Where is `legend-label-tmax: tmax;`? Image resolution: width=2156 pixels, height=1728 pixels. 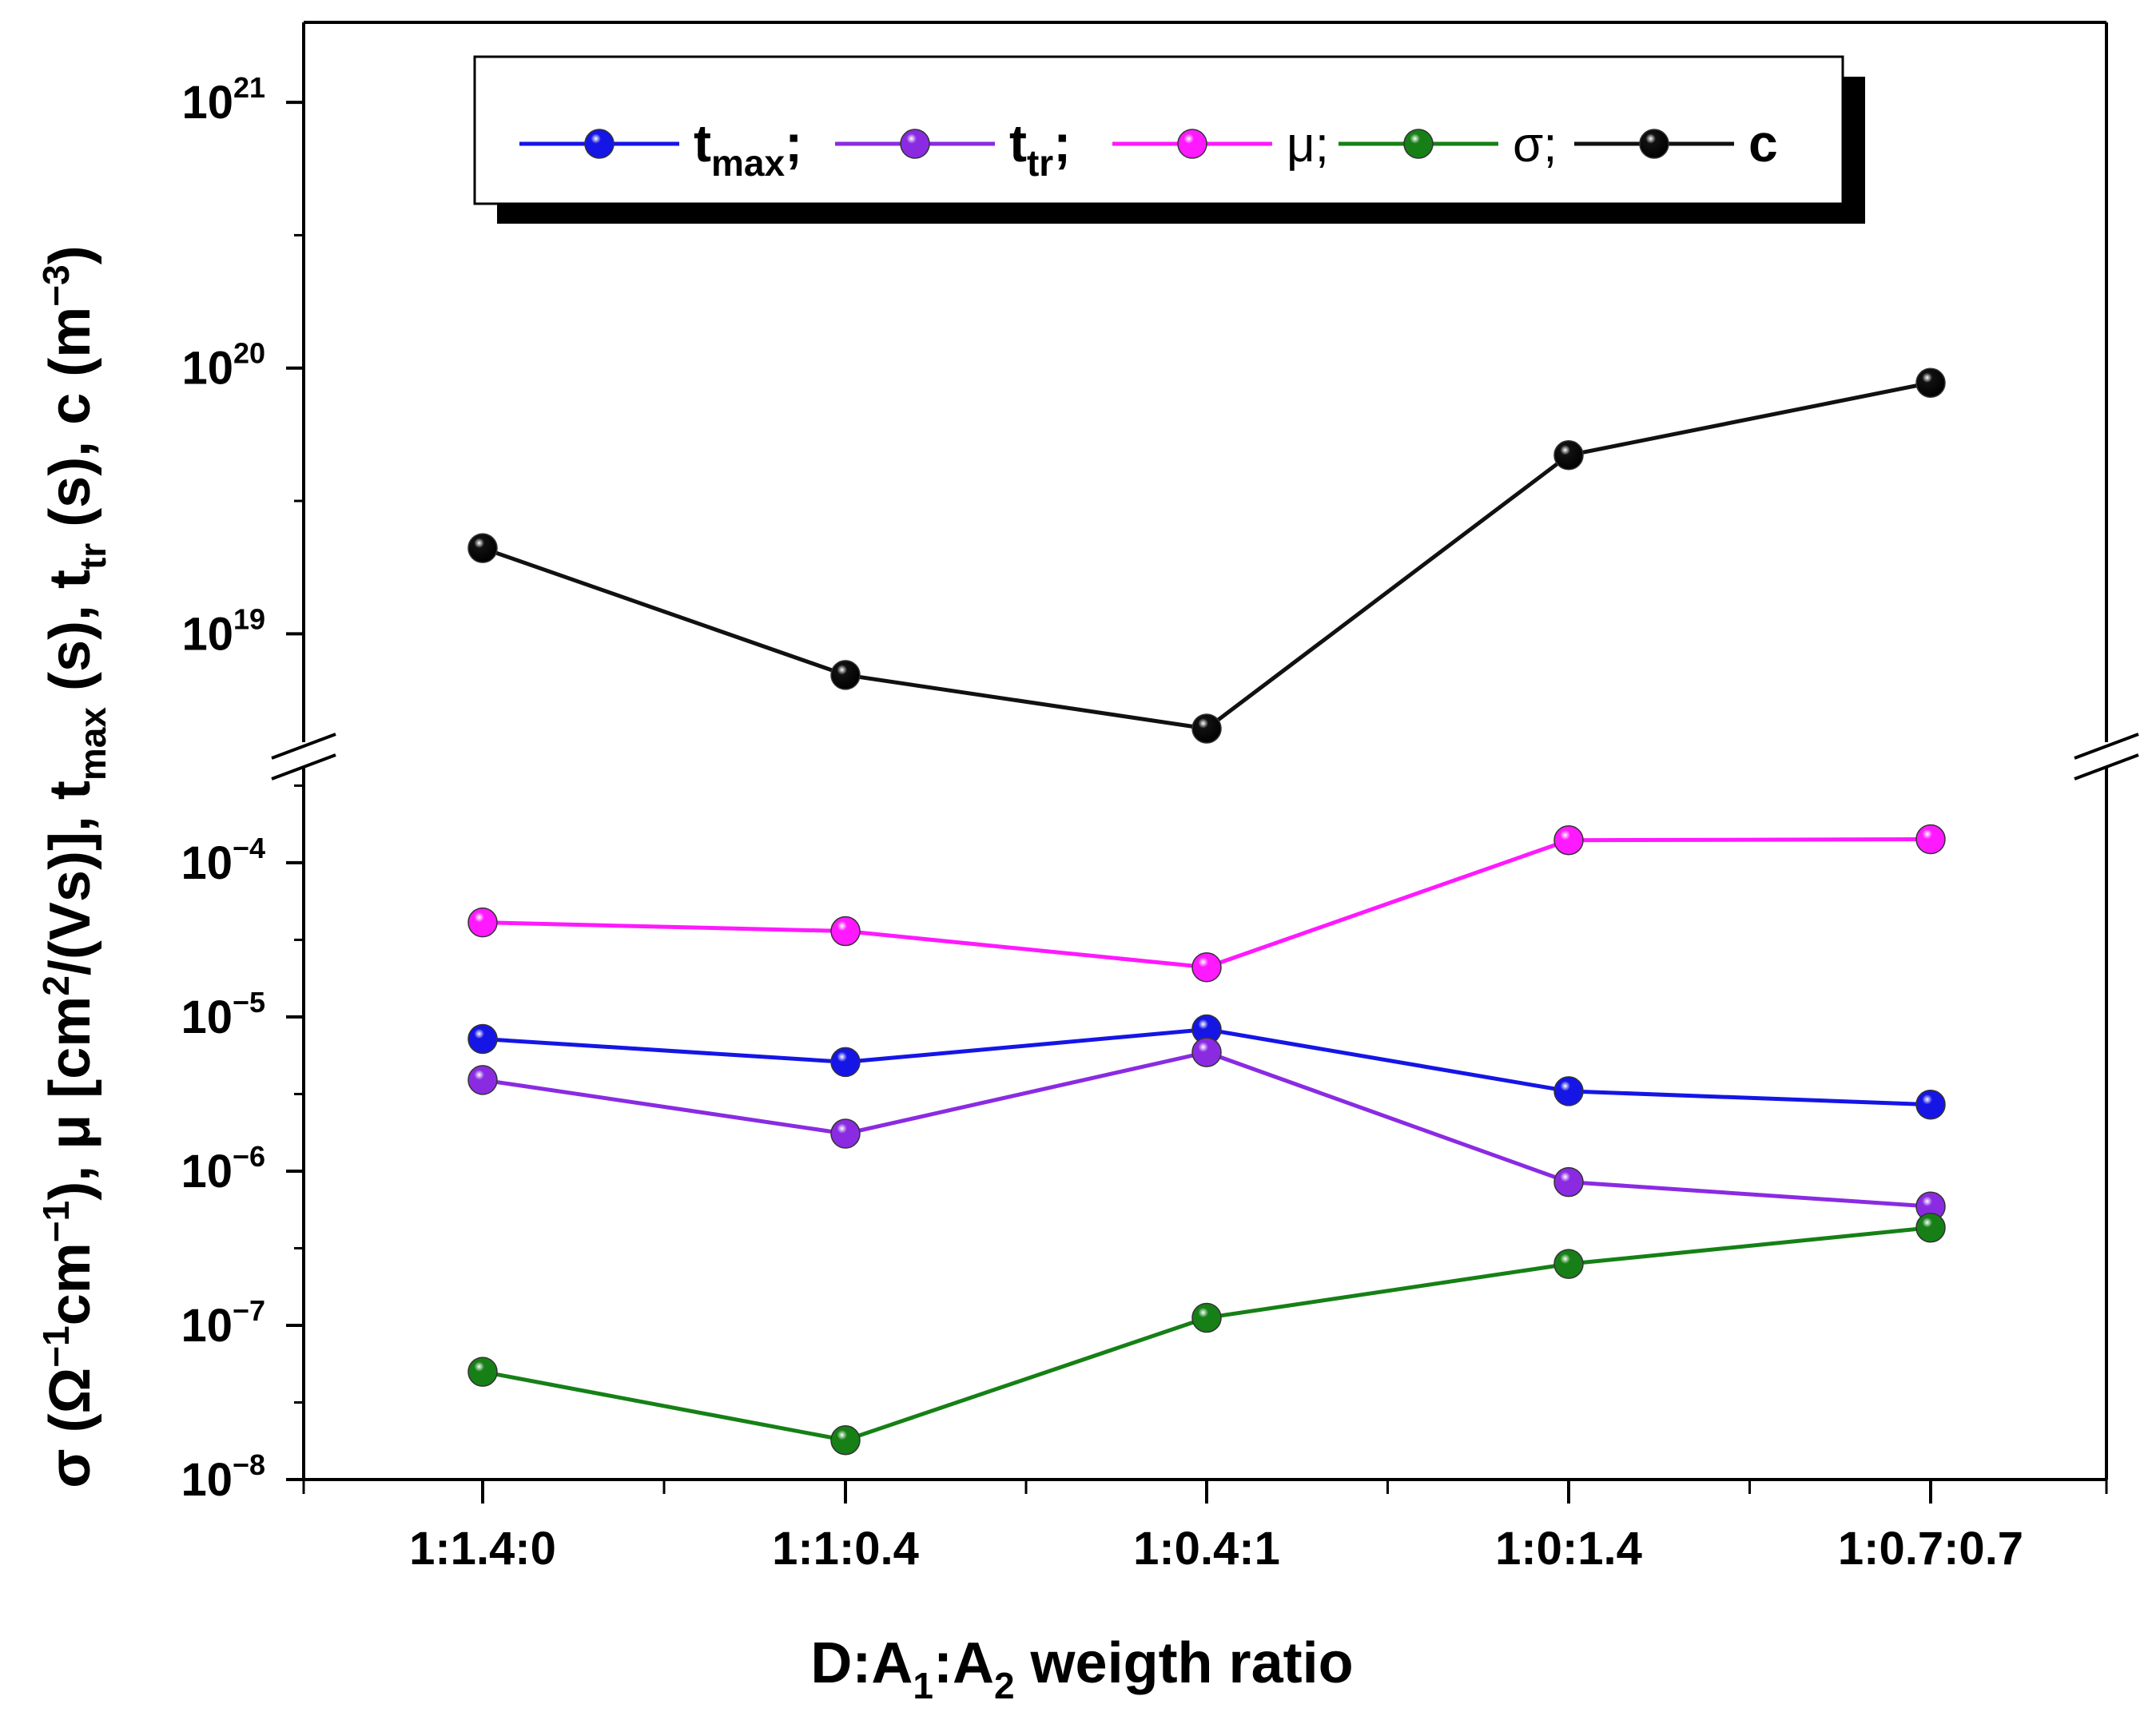
legend-label-tmax: tmax; is located at coordinates (748, 148).